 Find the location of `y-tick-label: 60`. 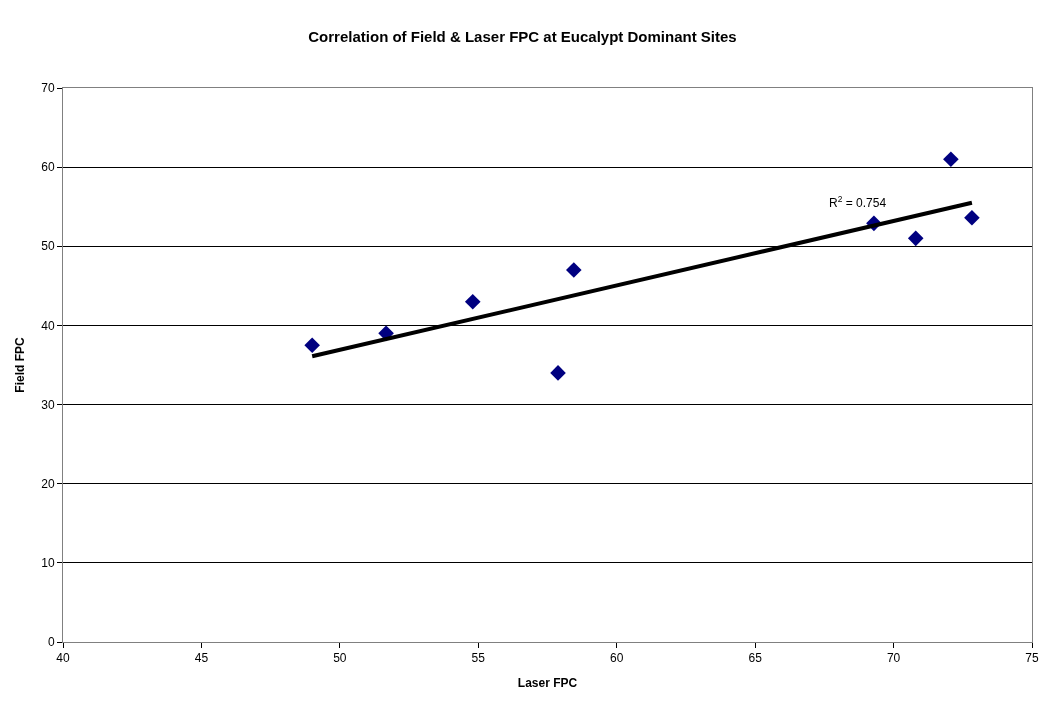

y-tick-label: 60 is located at coordinates (48, 167).